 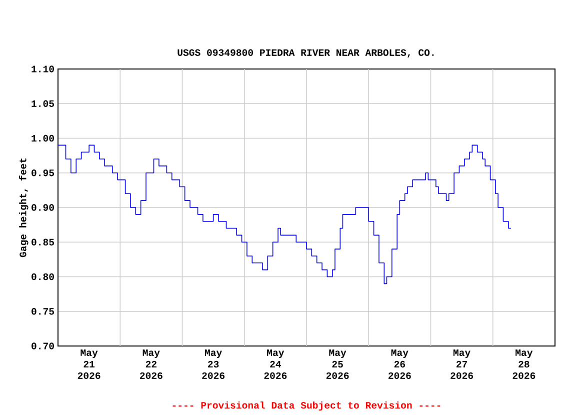 I want to click on chart-title: USGS 09349800 PIEDRA RIVER NEAR ARBOLES, CO., so click(x=306, y=53).